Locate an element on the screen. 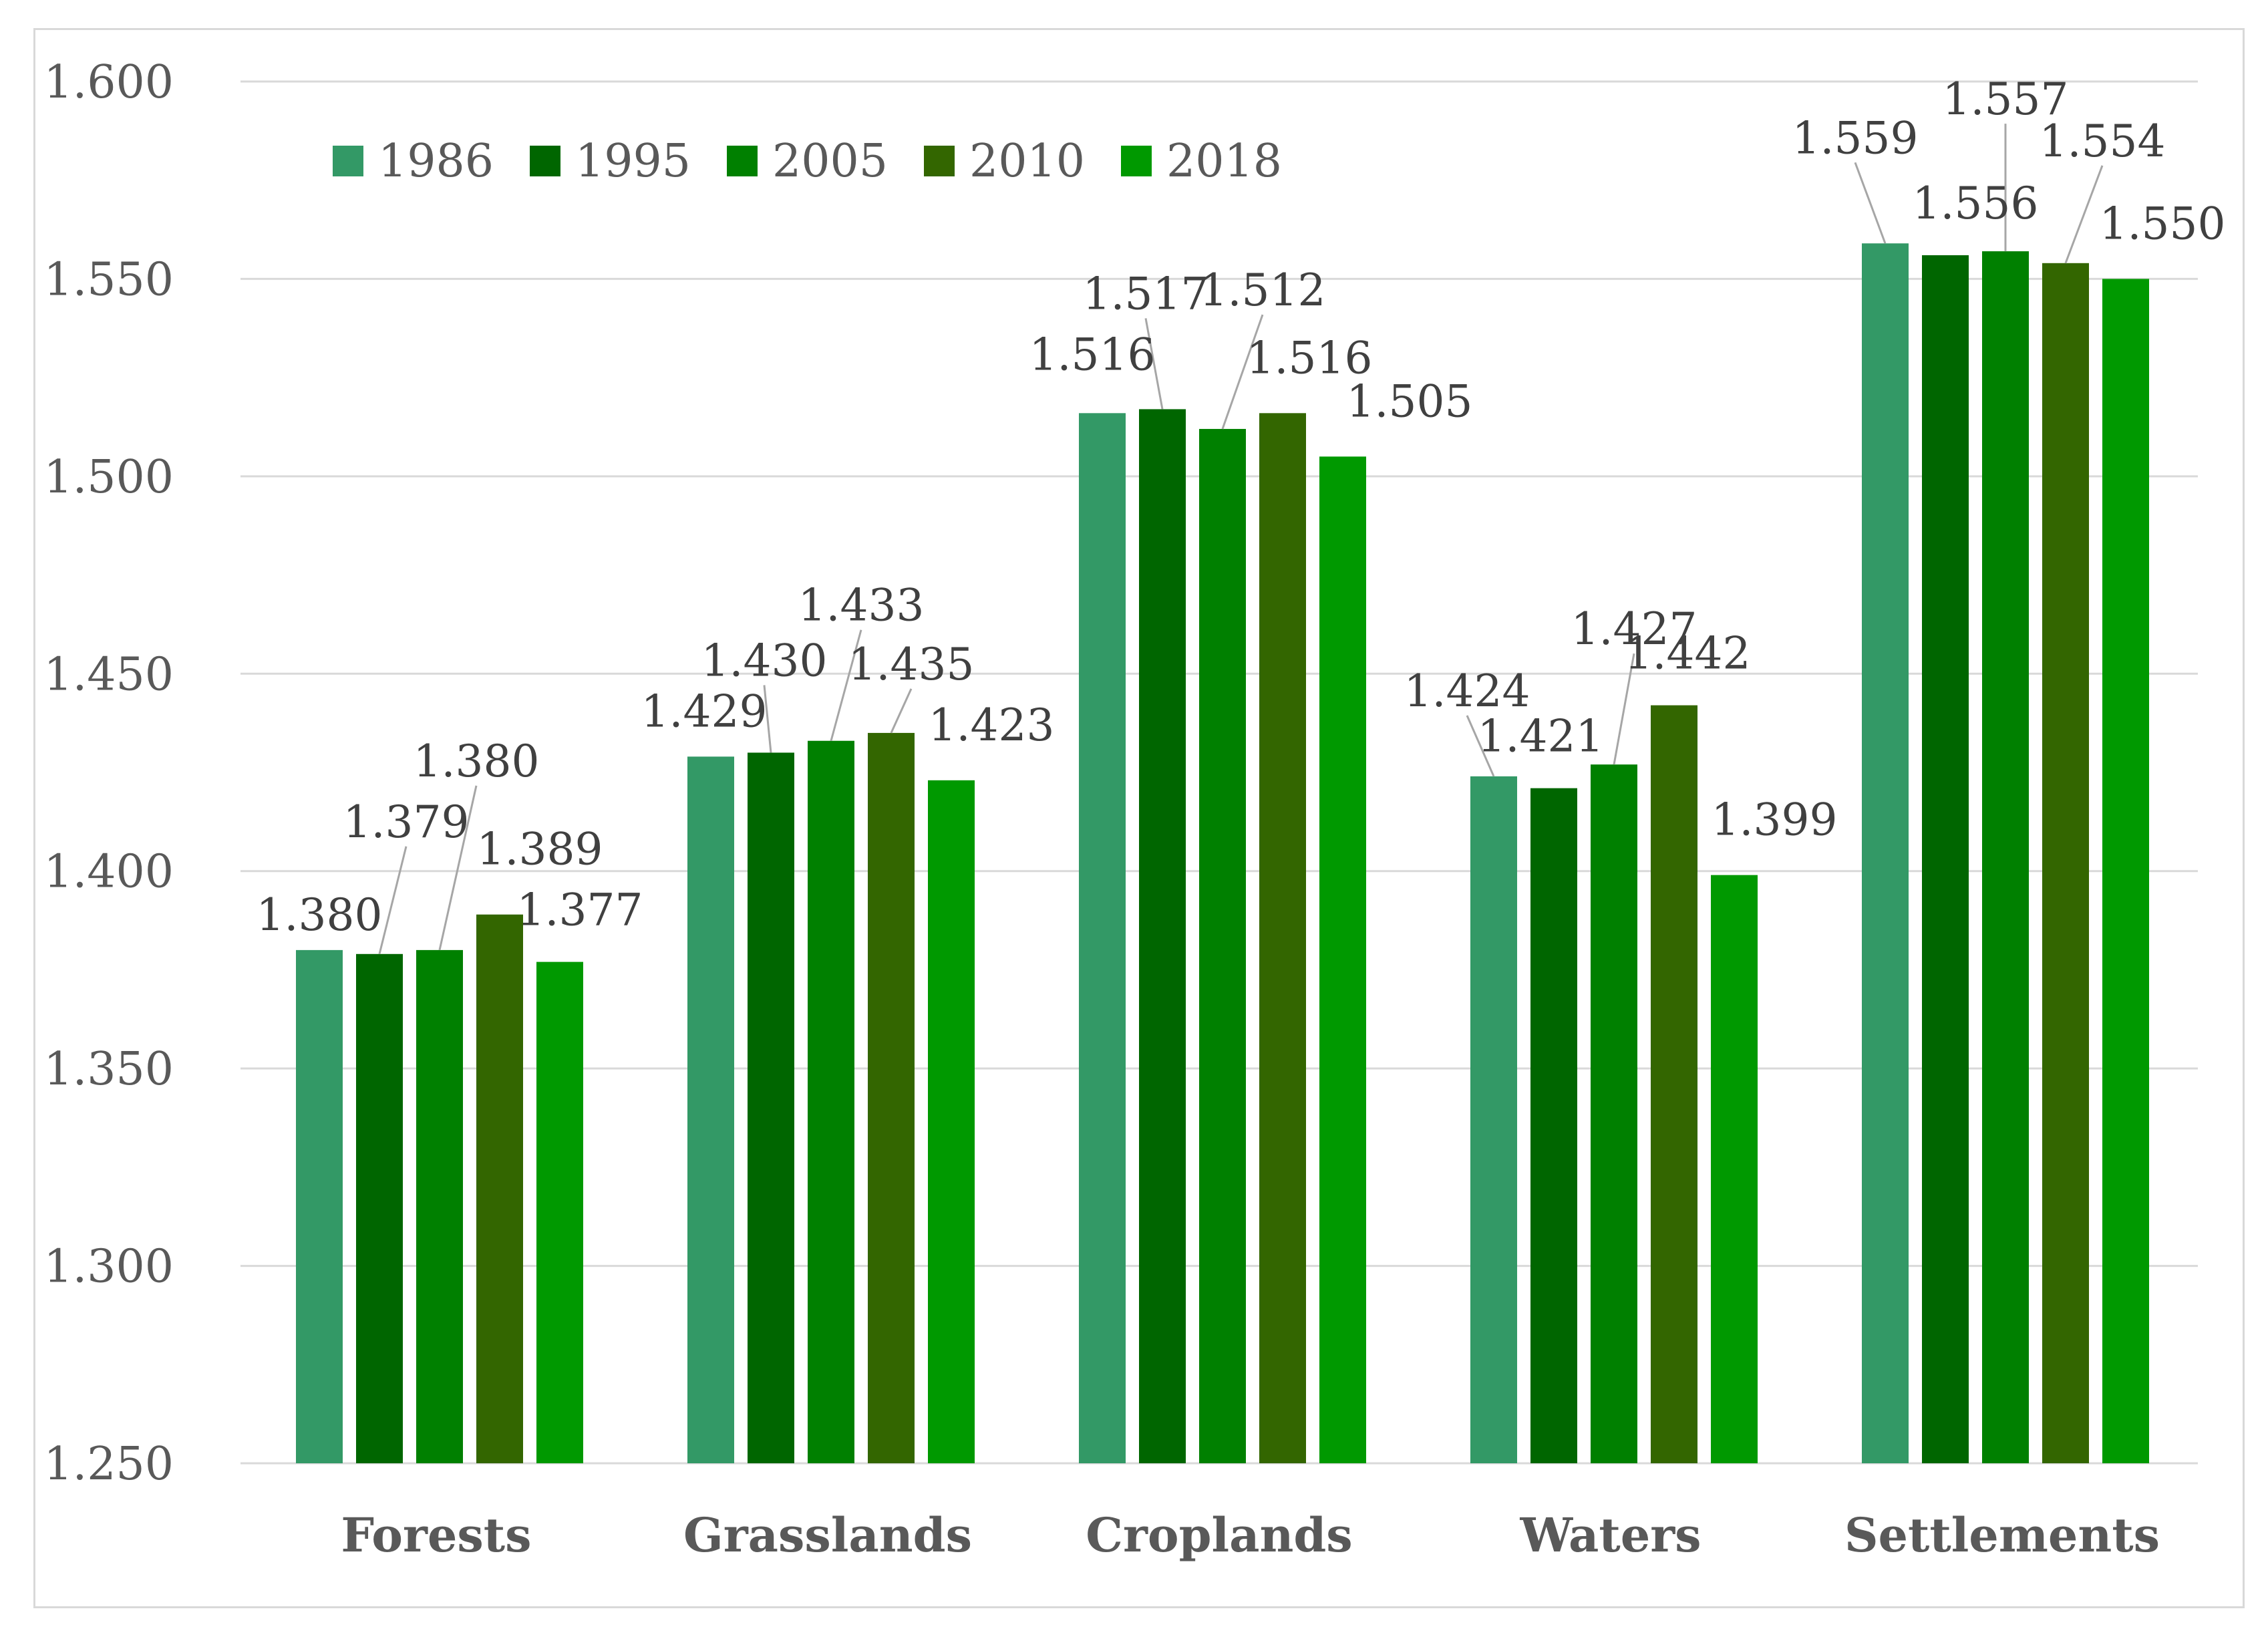 Image resolution: width=2268 pixels, height=1639 pixels. data-label: 1.554 is located at coordinates (2103, 141).